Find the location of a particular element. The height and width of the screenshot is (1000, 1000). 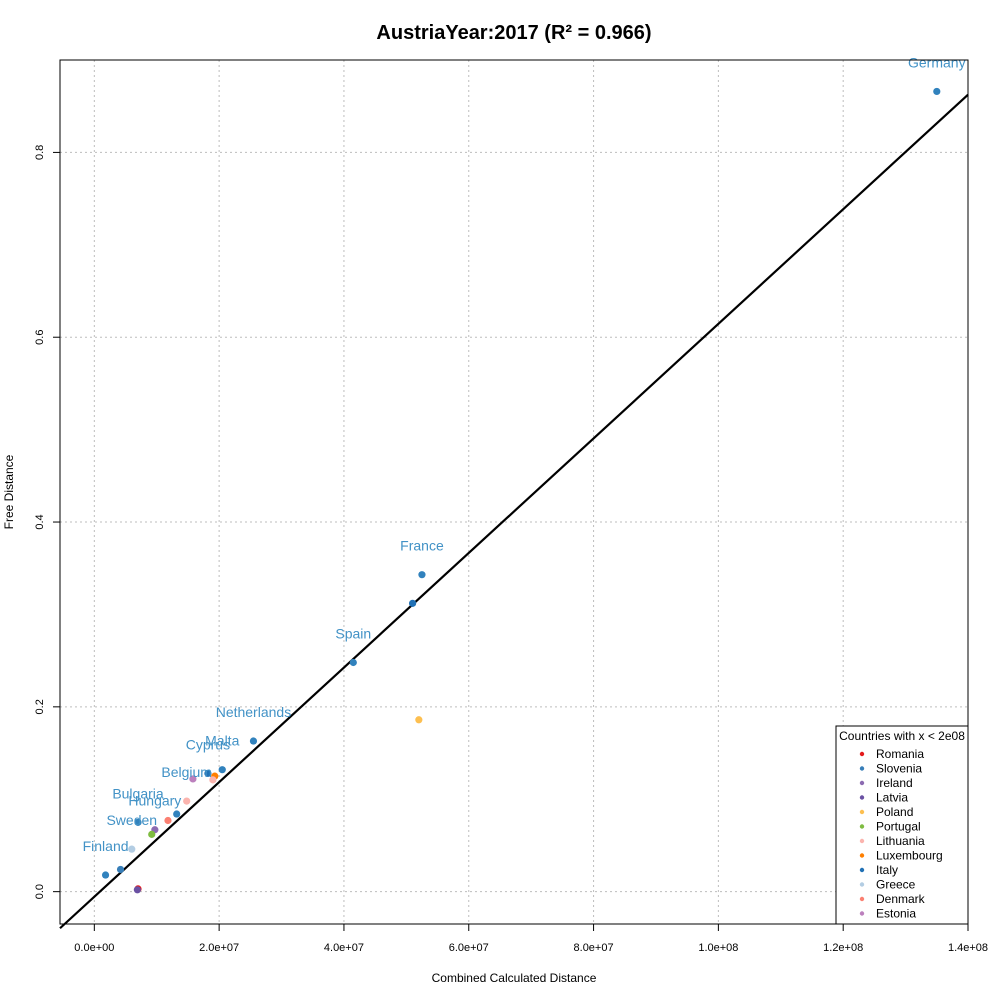

y-tick-label: 0.4 is located at coordinates (40, 521).